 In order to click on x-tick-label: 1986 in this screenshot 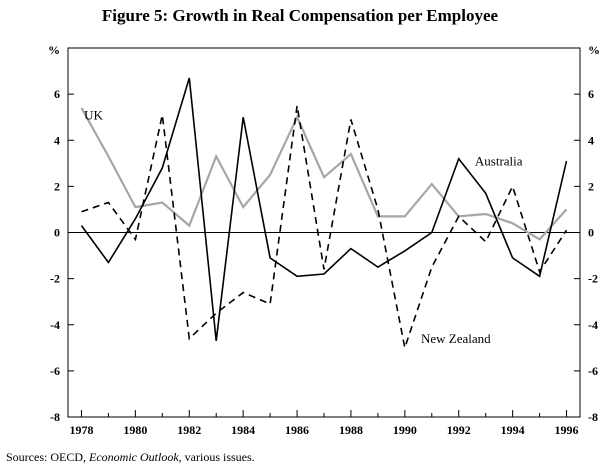, I will do `click(297, 430)`.